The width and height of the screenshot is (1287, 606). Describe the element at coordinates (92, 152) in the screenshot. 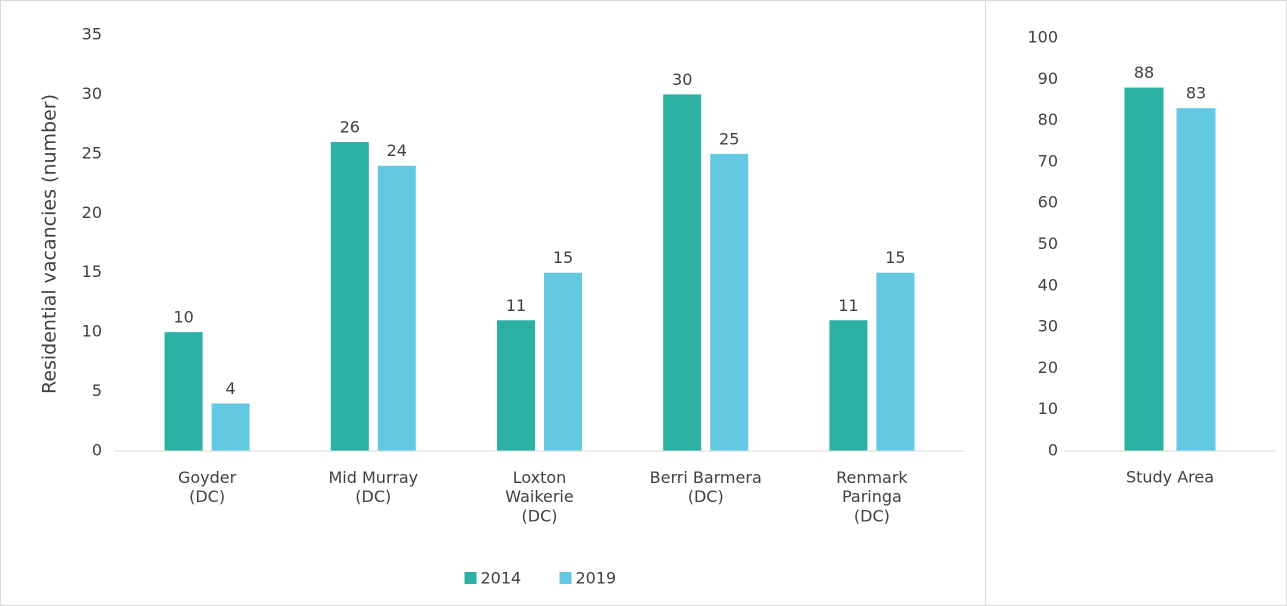

I see `y-tick-label: 25` at that location.